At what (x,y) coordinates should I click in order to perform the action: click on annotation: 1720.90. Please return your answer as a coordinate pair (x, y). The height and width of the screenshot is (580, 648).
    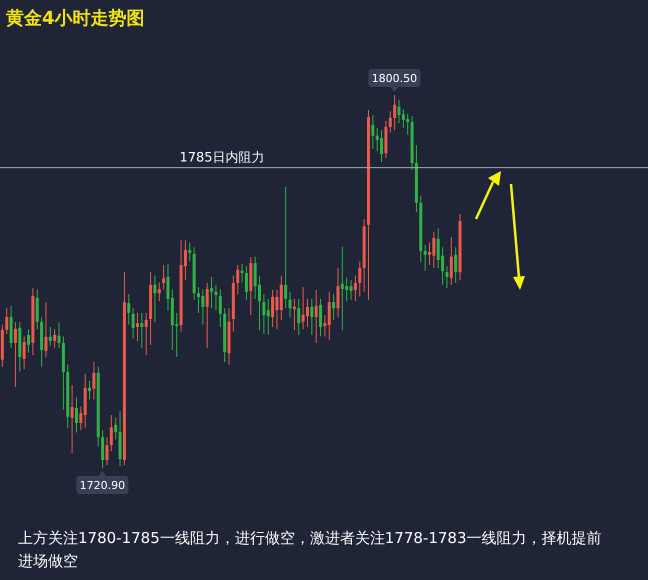
    Looking at the image, I should click on (103, 485).